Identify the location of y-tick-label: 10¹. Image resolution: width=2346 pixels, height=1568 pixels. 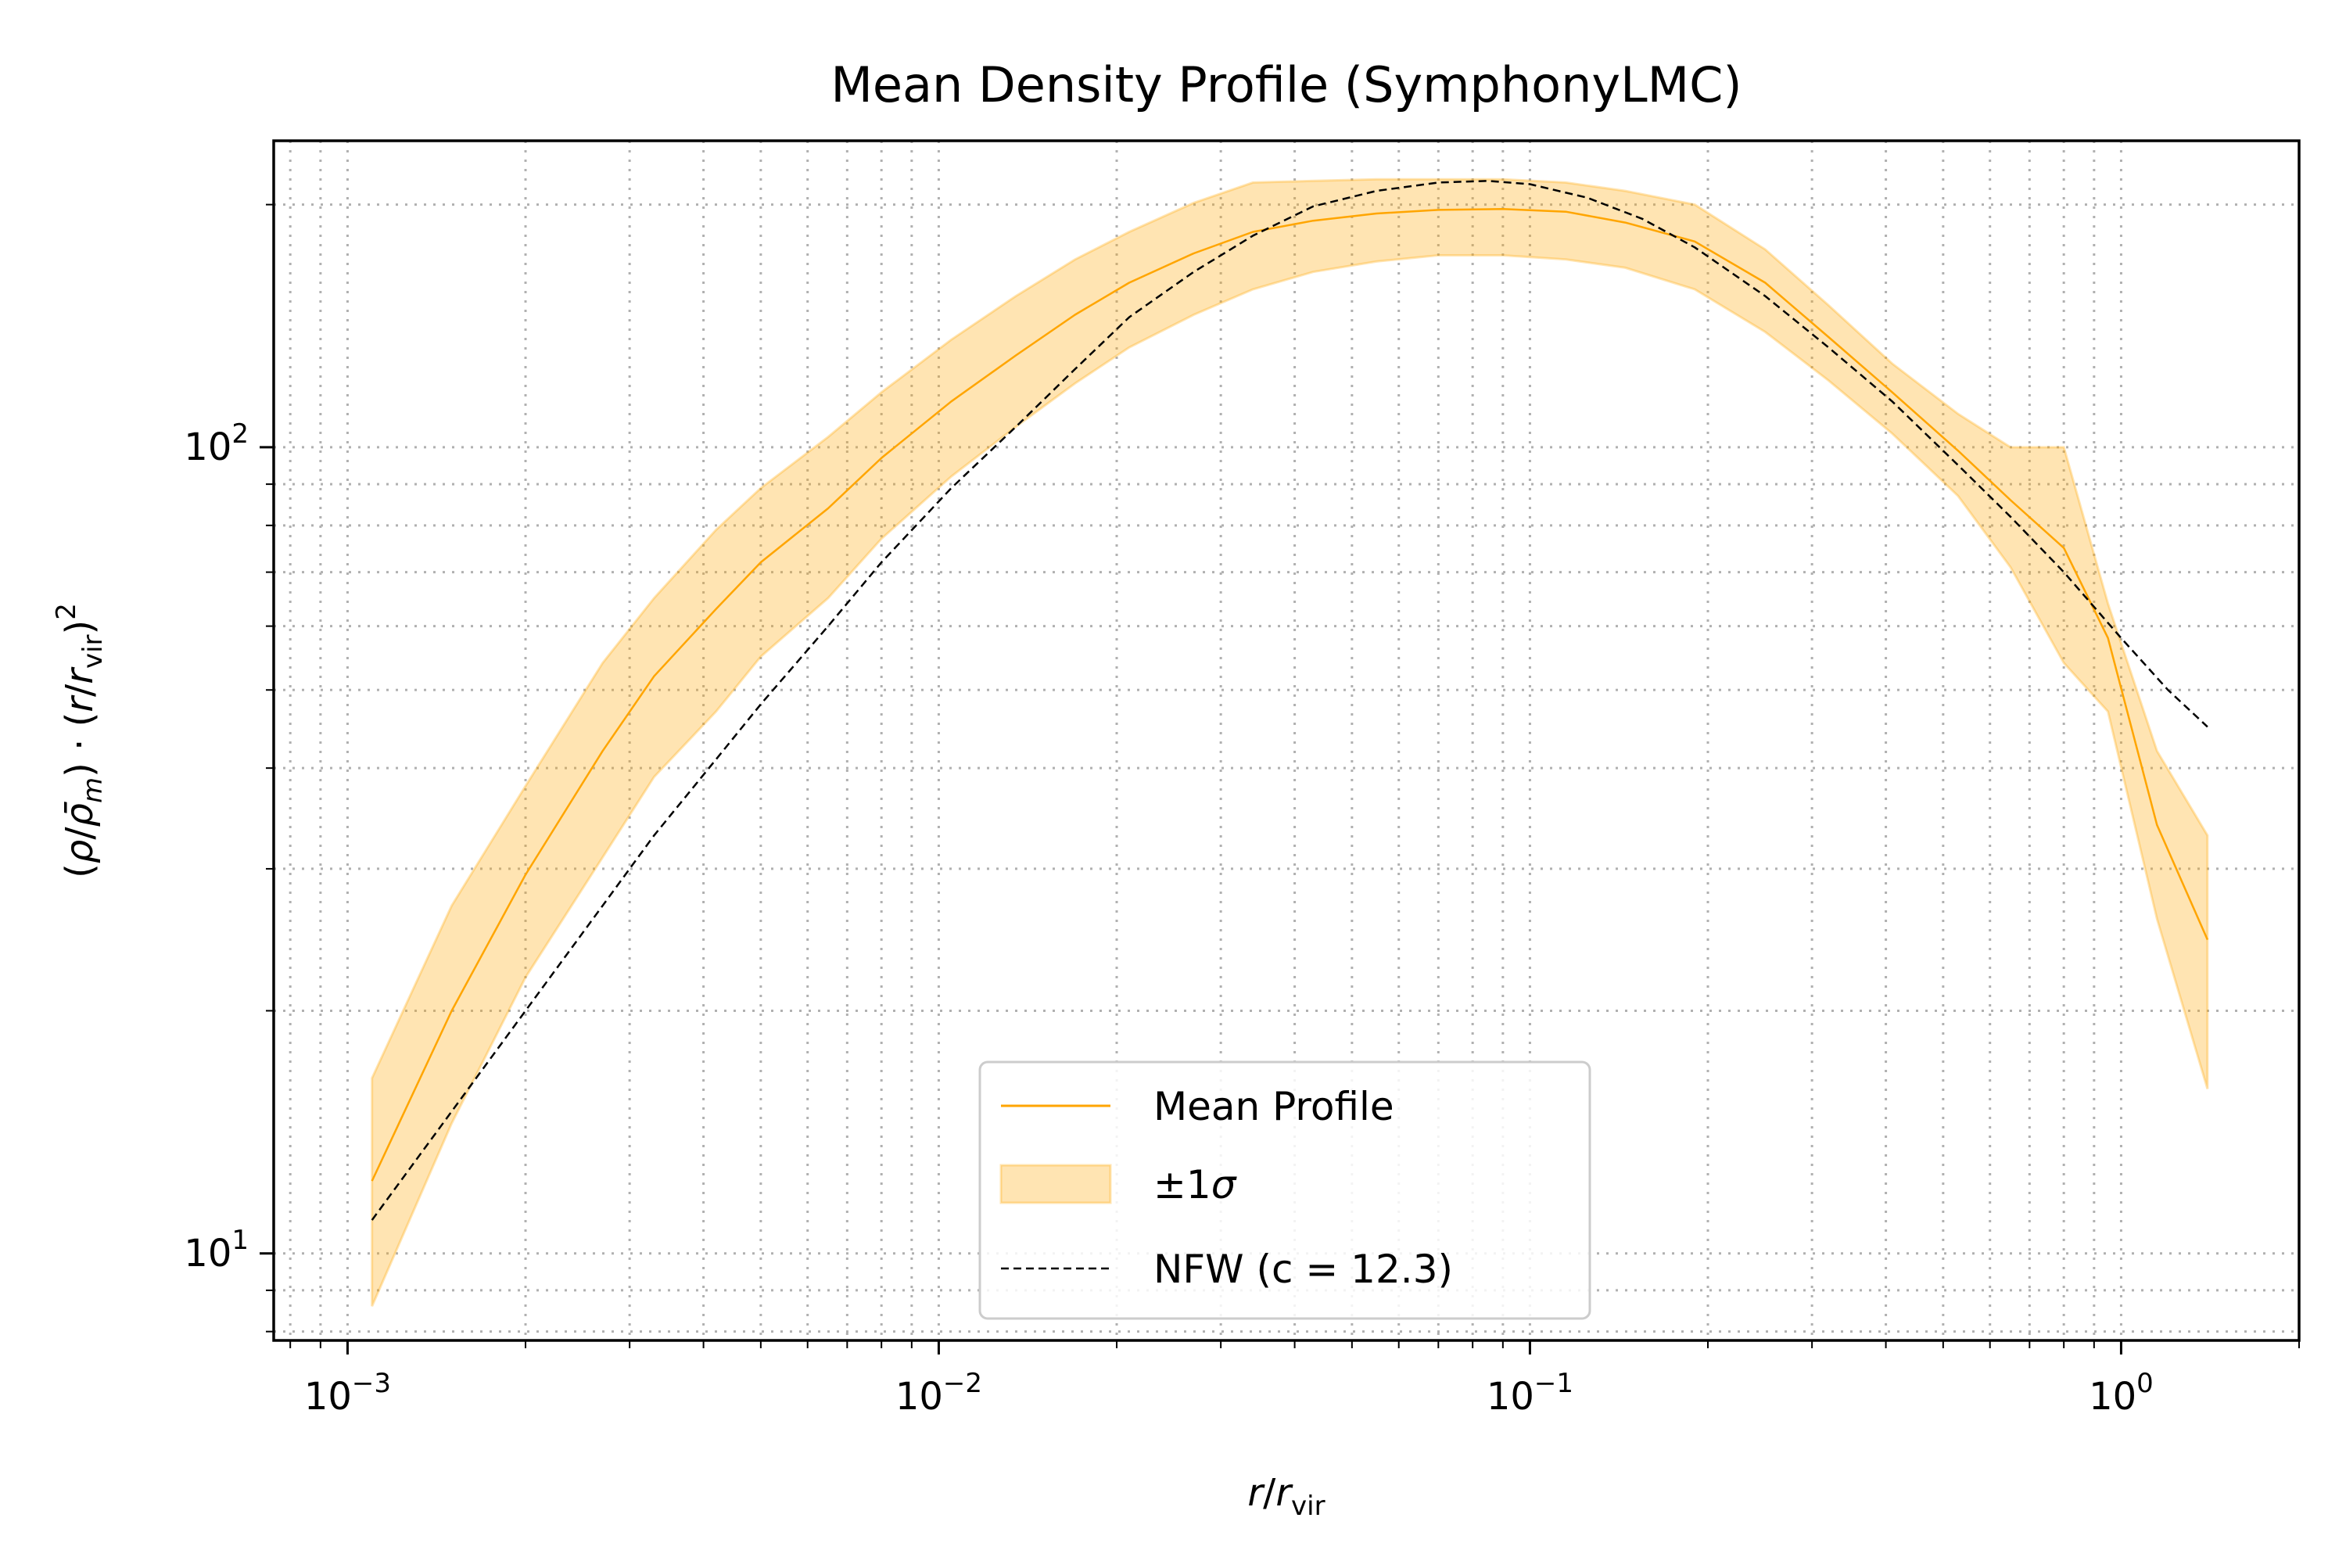
(216, 1250).